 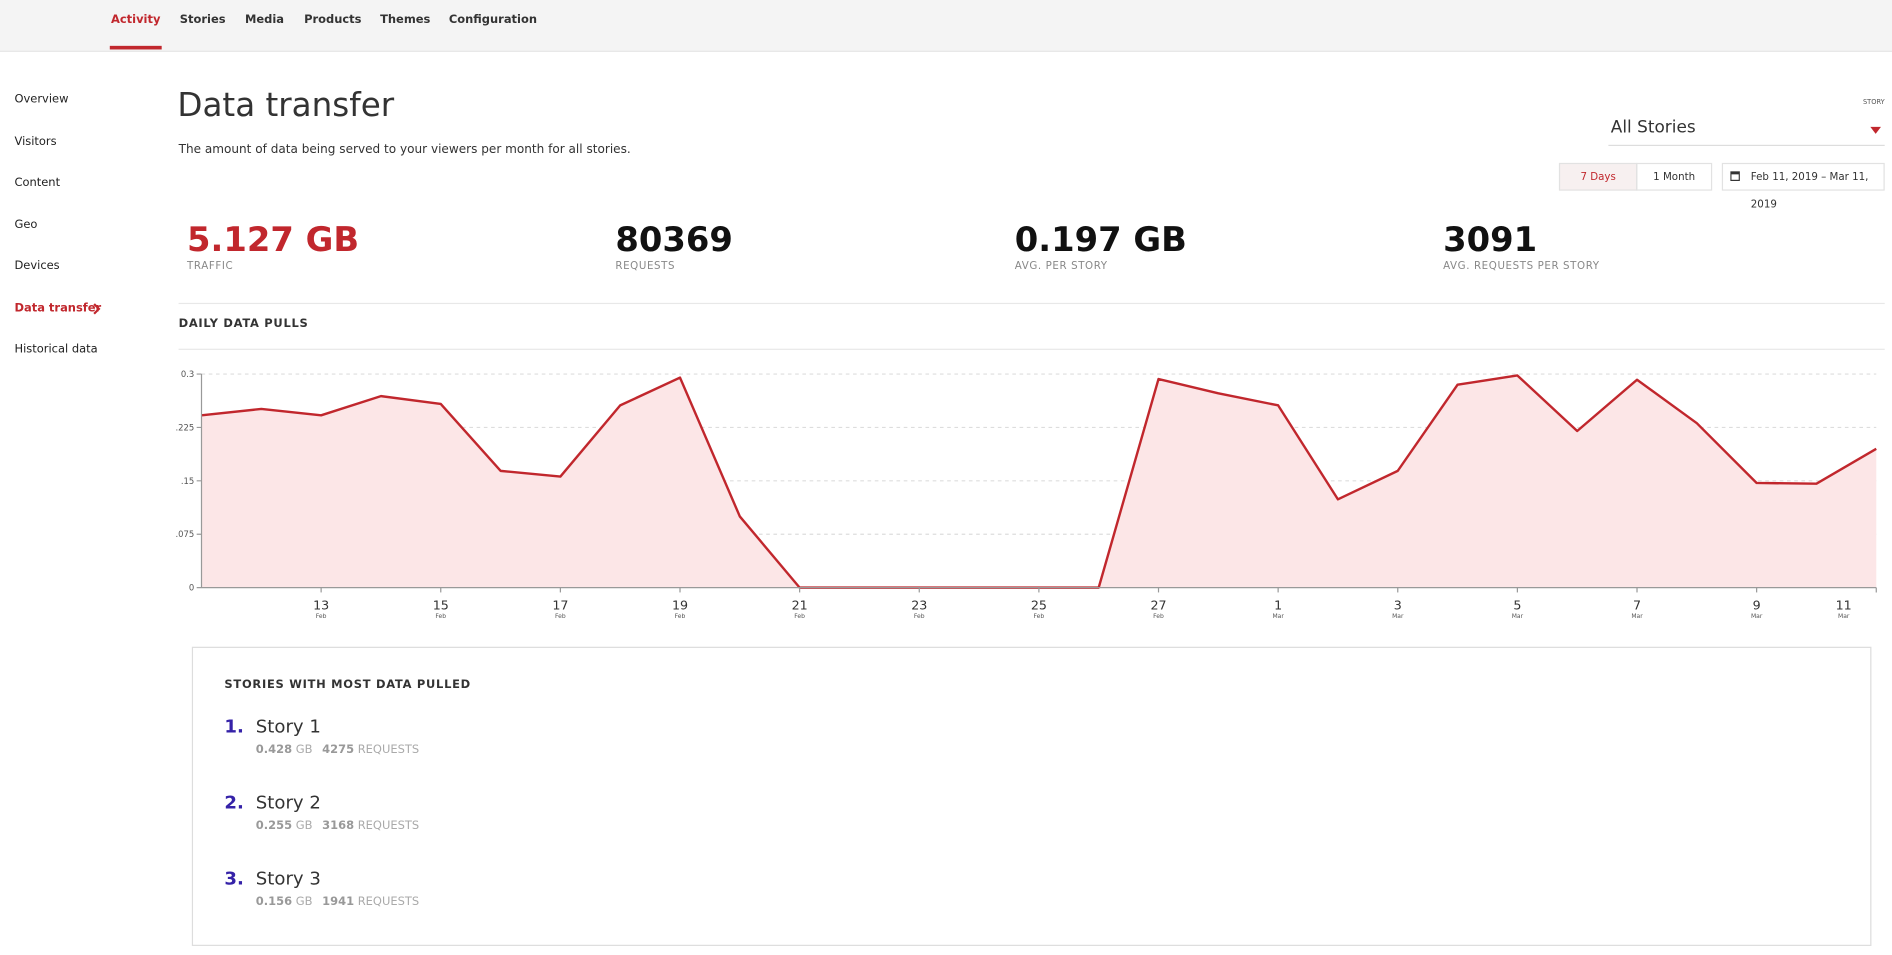 I want to click on x-tick-label: 1, so click(x=1278, y=604).